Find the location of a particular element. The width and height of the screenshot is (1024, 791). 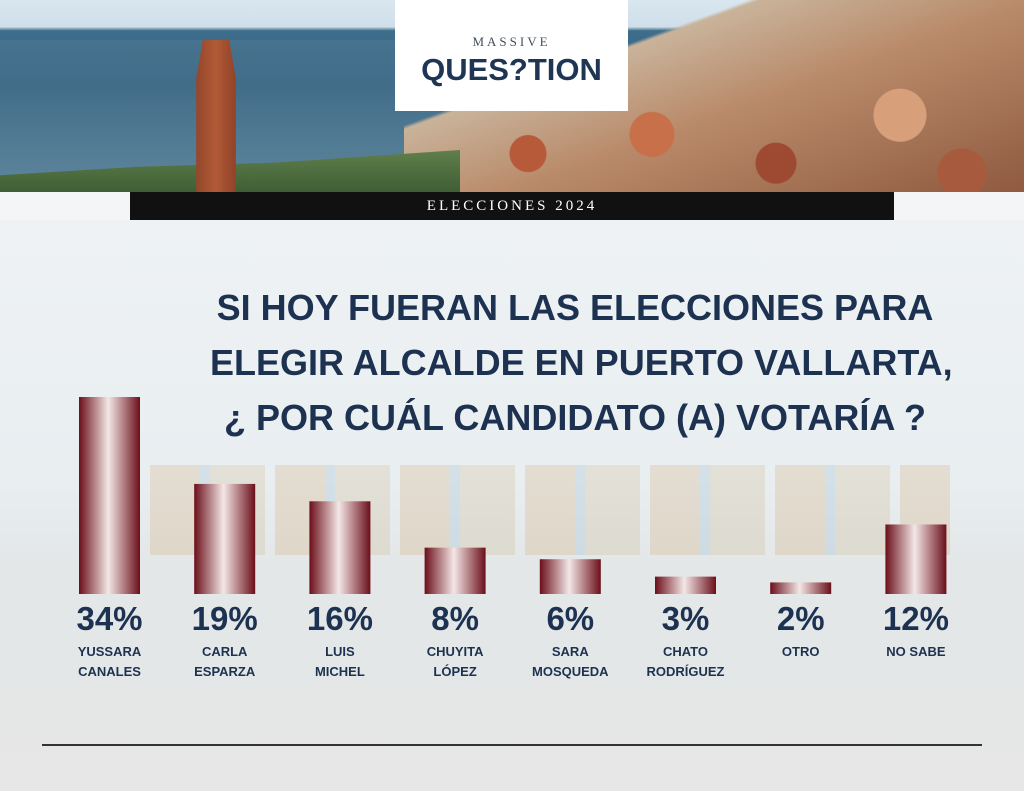

category-label-4-0: SARA is located at coordinates (570, 651).